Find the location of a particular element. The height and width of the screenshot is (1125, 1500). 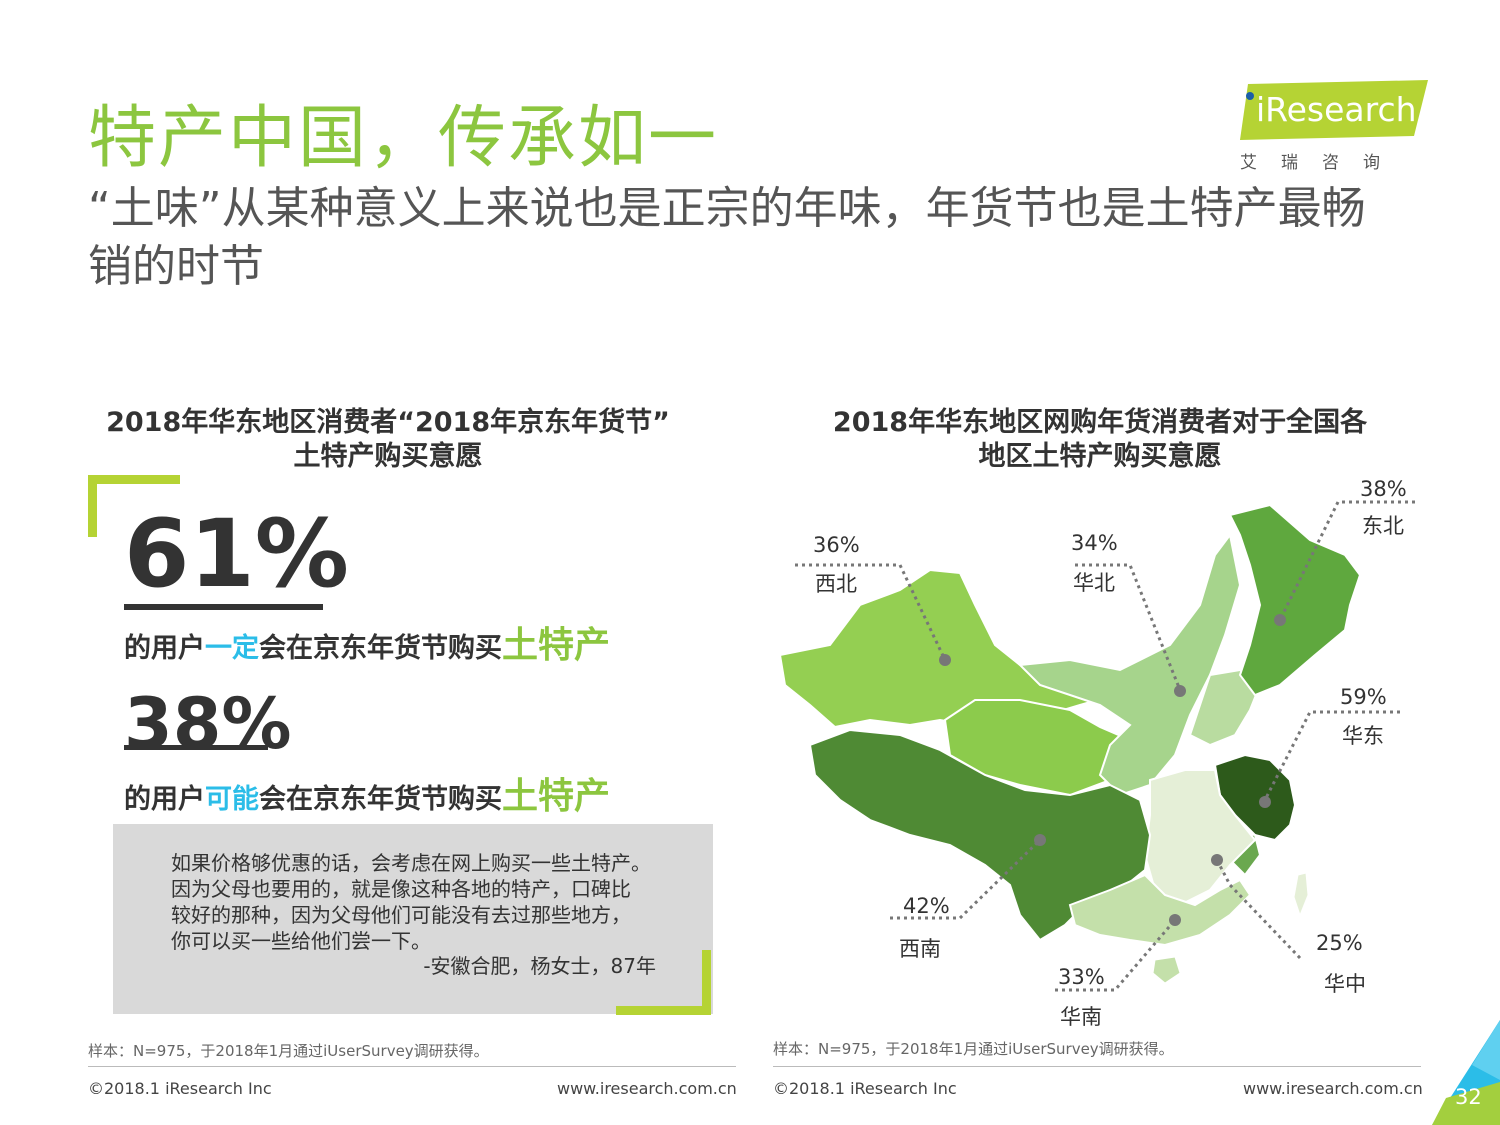

quote-line: 如果价格够优惠的话，会考虑在网上购买一些土特产。 is located at coordinates (411, 863).